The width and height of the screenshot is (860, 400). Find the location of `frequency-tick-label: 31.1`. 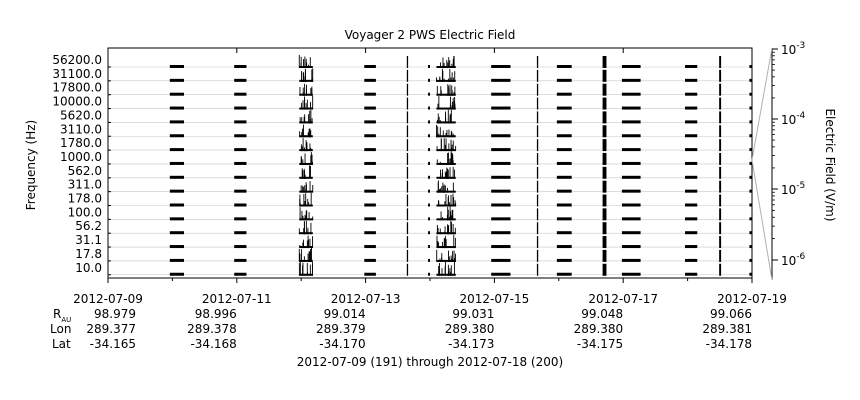

frequency-tick-label: 31.1 is located at coordinates (88, 240).